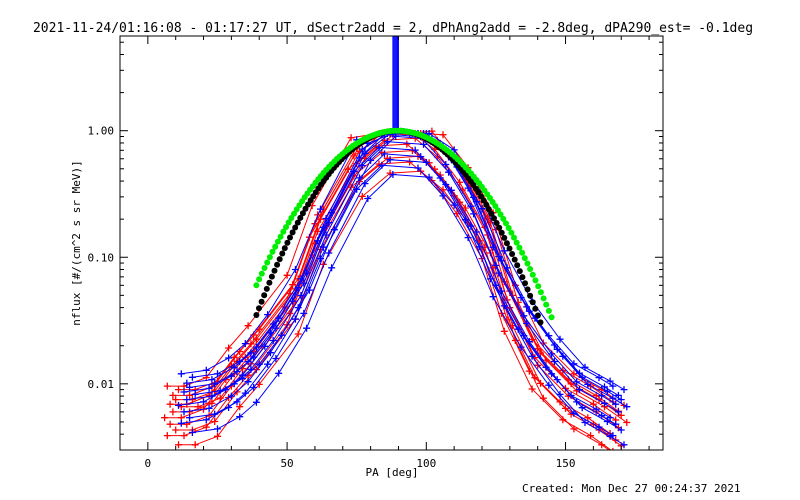  What do you see at coordinates (426, 463) in the screenshot?
I see `x-tick-label: 100` at bounding box center [426, 463].